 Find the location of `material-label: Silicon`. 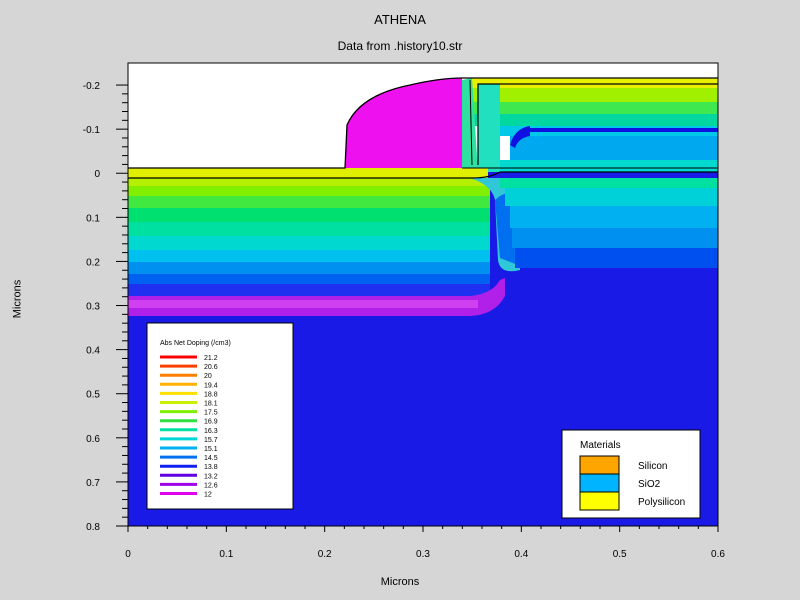

material-label: Silicon is located at coordinates (652, 466).